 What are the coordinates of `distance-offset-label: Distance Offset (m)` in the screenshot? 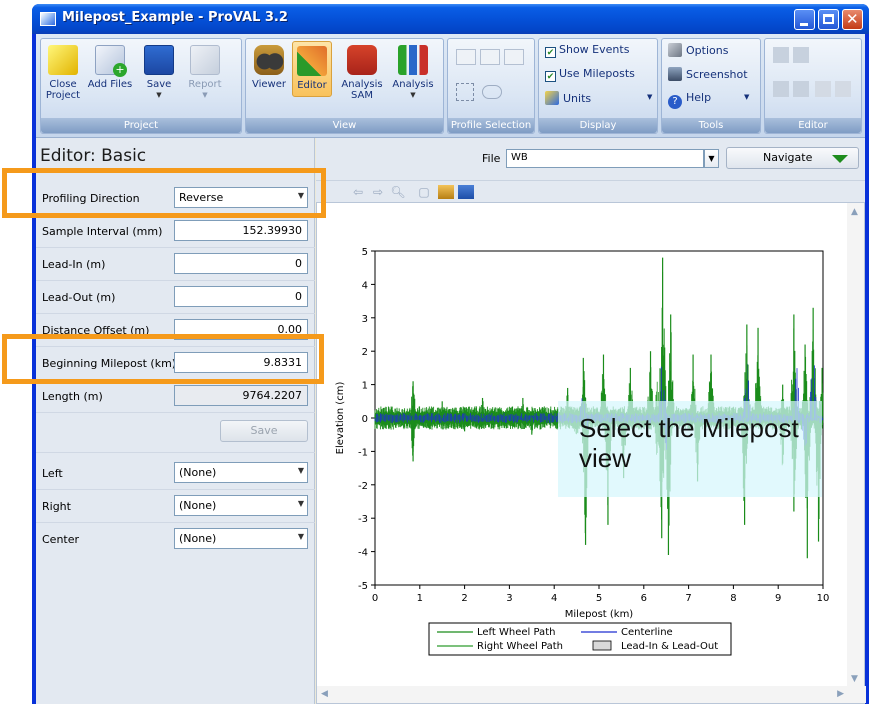 It's located at (96, 330).